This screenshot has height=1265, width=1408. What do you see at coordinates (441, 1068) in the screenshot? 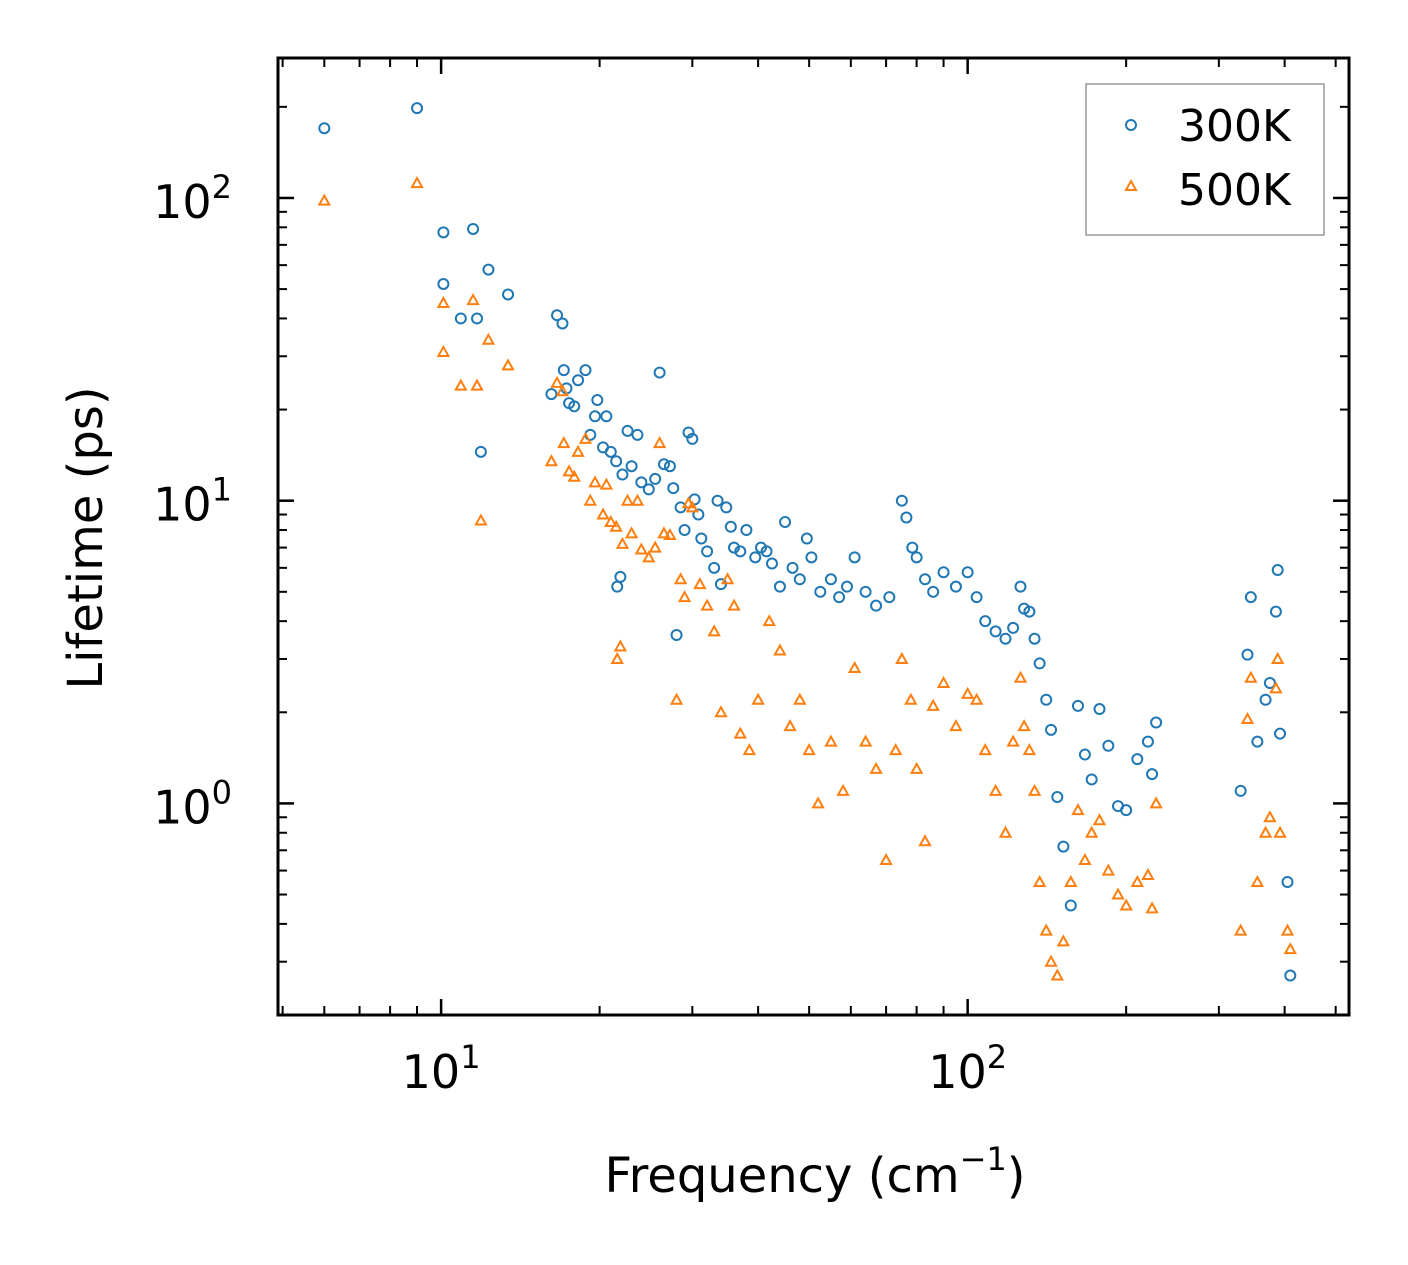
I see `x-tick-label: 101` at bounding box center [441, 1068].